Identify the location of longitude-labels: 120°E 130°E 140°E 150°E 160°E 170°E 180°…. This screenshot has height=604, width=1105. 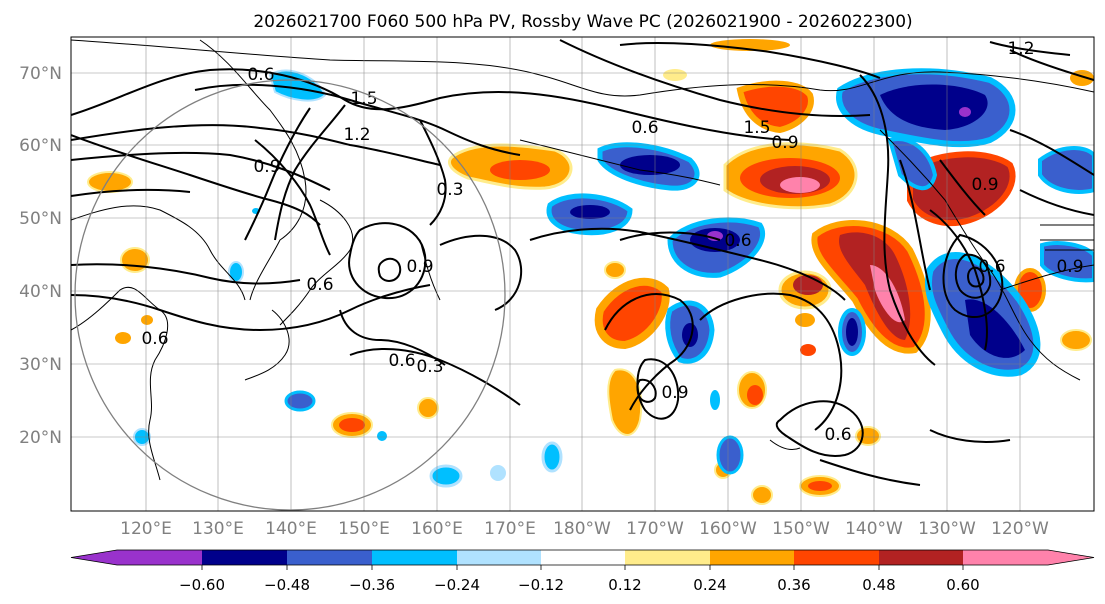
(584, 529).